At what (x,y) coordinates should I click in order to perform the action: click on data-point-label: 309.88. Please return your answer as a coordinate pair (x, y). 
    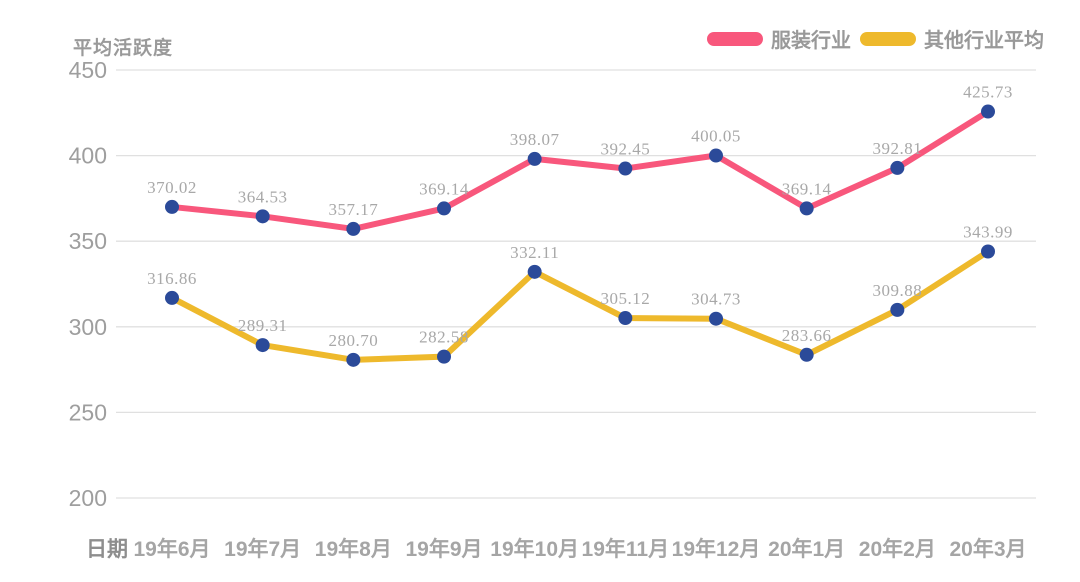
    Looking at the image, I should click on (897, 290).